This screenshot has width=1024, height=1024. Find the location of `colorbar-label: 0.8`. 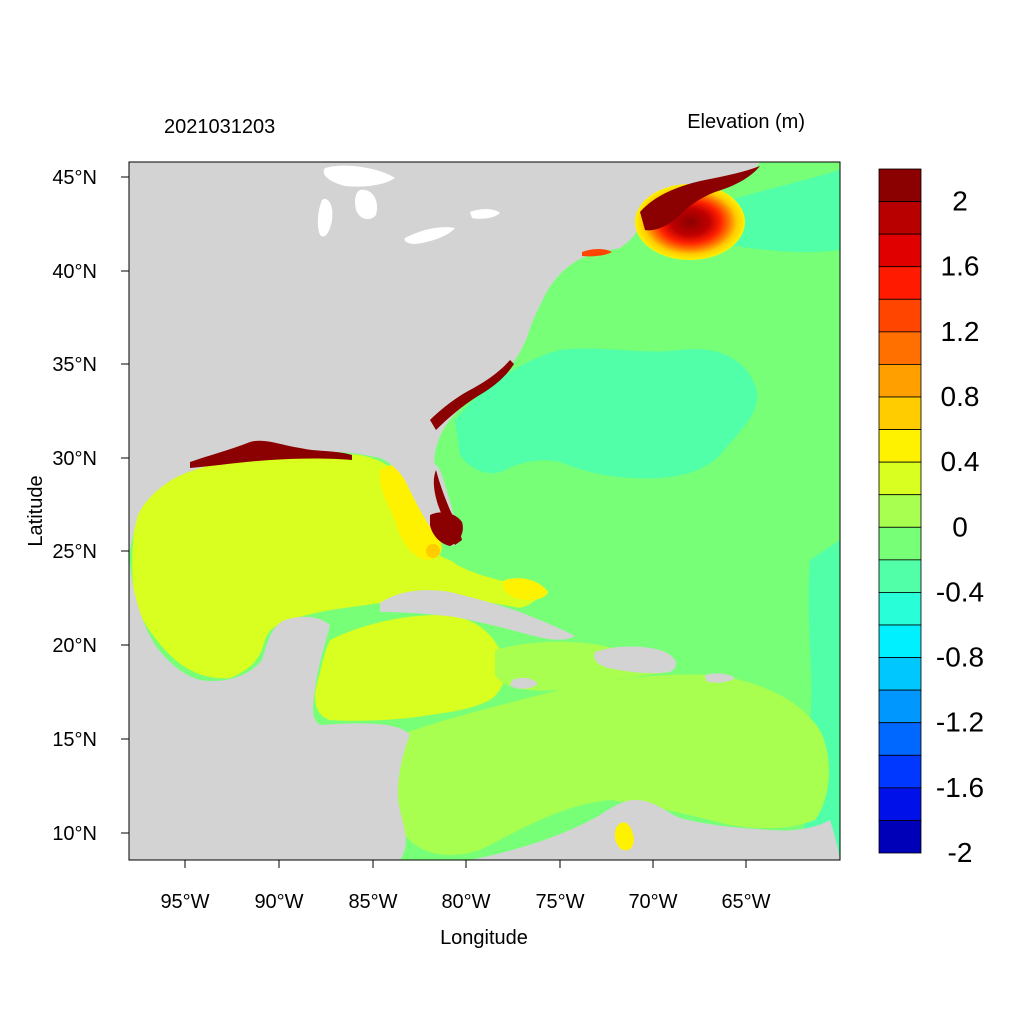

colorbar-label: 0.8 is located at coordinates (960, 396).